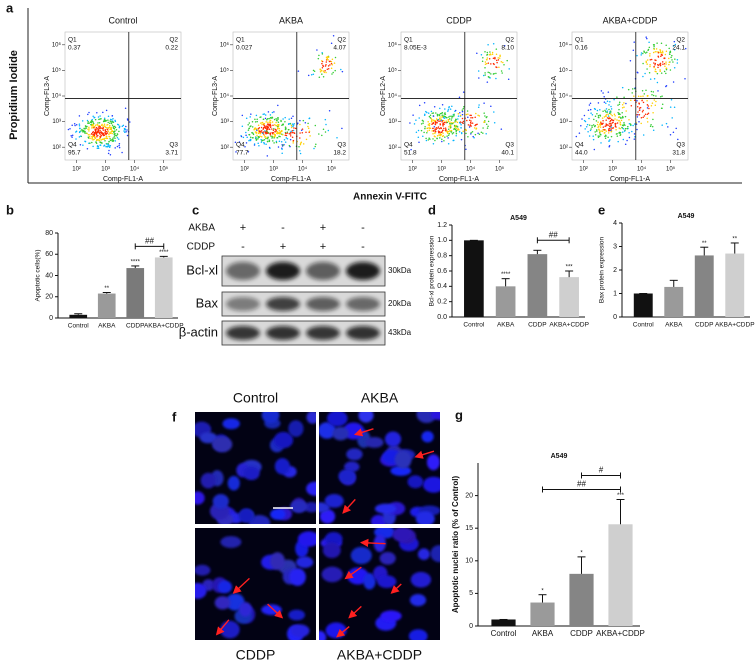  What do you see at coordinates (602, 270) in the screenshot?
I see `y-axis-title: Bax protein expression` at bounding box center [602, 270].